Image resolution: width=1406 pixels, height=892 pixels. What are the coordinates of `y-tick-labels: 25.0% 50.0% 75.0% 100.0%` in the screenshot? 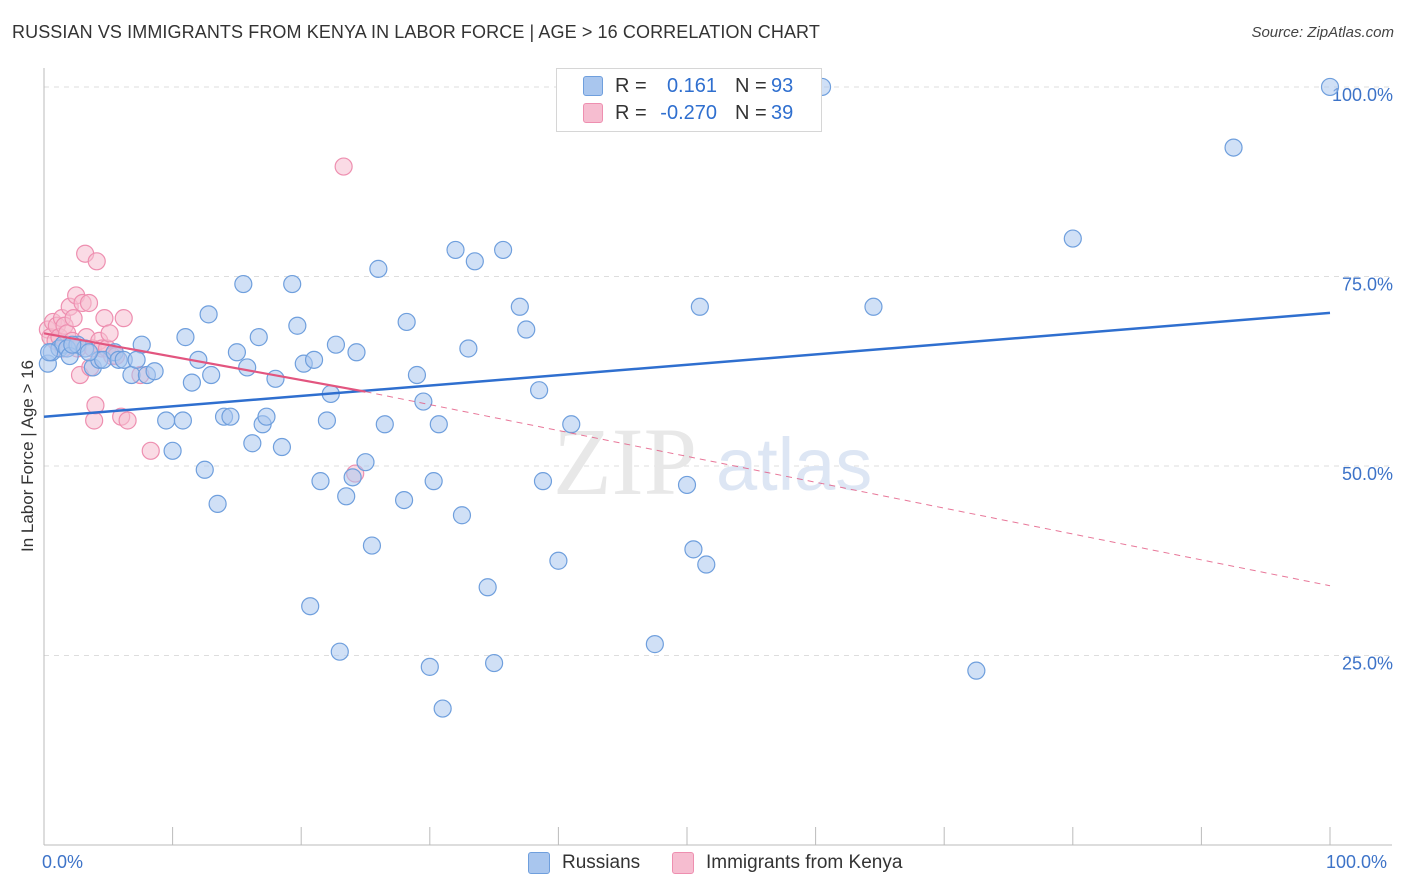 It's located at (1362, 379).